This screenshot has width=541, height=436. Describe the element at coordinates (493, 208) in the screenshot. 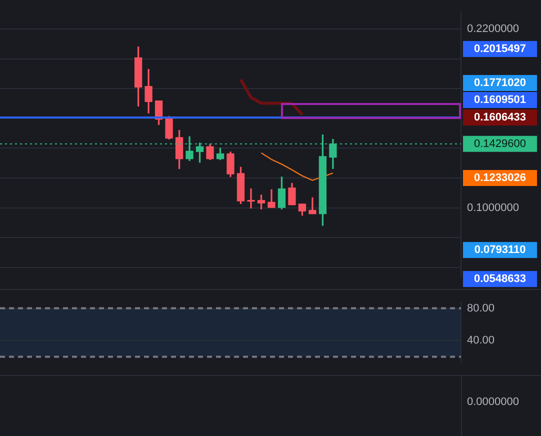

I see `y-tick-label: 0.1000000` at that location.